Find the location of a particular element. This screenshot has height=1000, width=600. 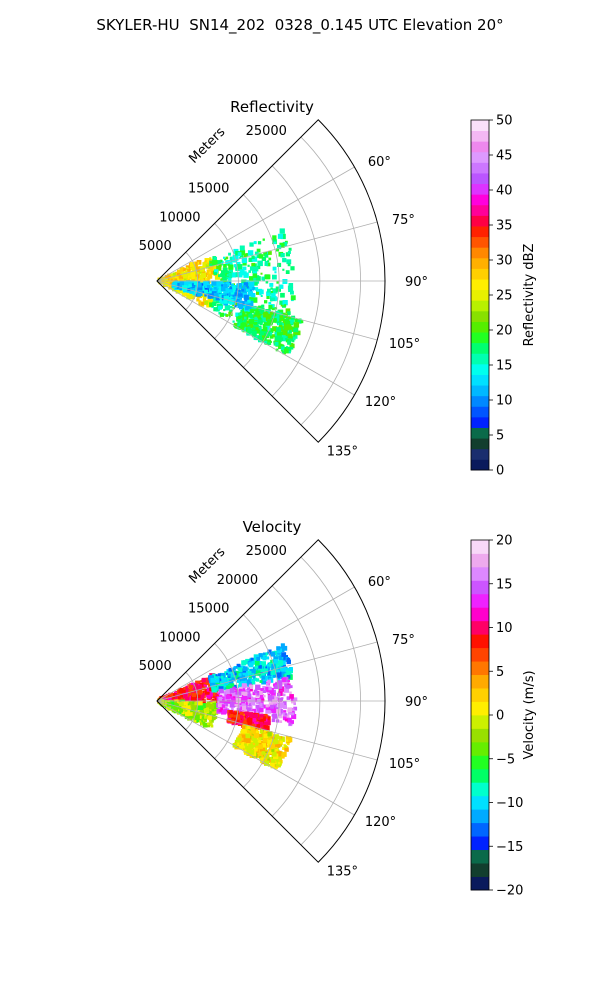

azimuth-tick-label: 135° is located at coordinates (342, 872).